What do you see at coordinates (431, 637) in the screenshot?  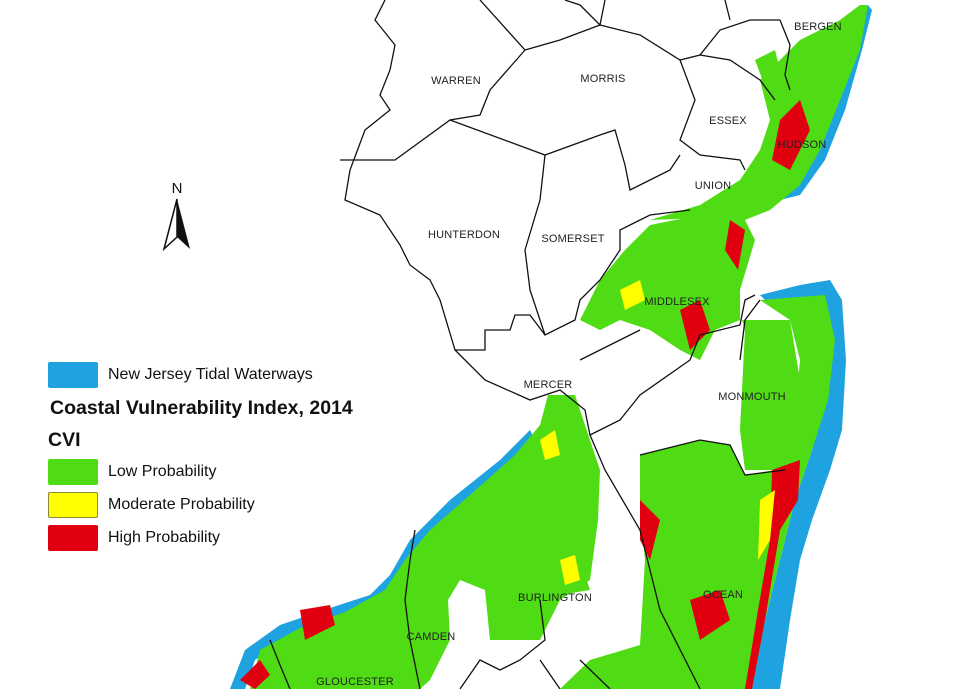 I see `county-label-camden: CAMDEN` at bounding box center [431, 637].